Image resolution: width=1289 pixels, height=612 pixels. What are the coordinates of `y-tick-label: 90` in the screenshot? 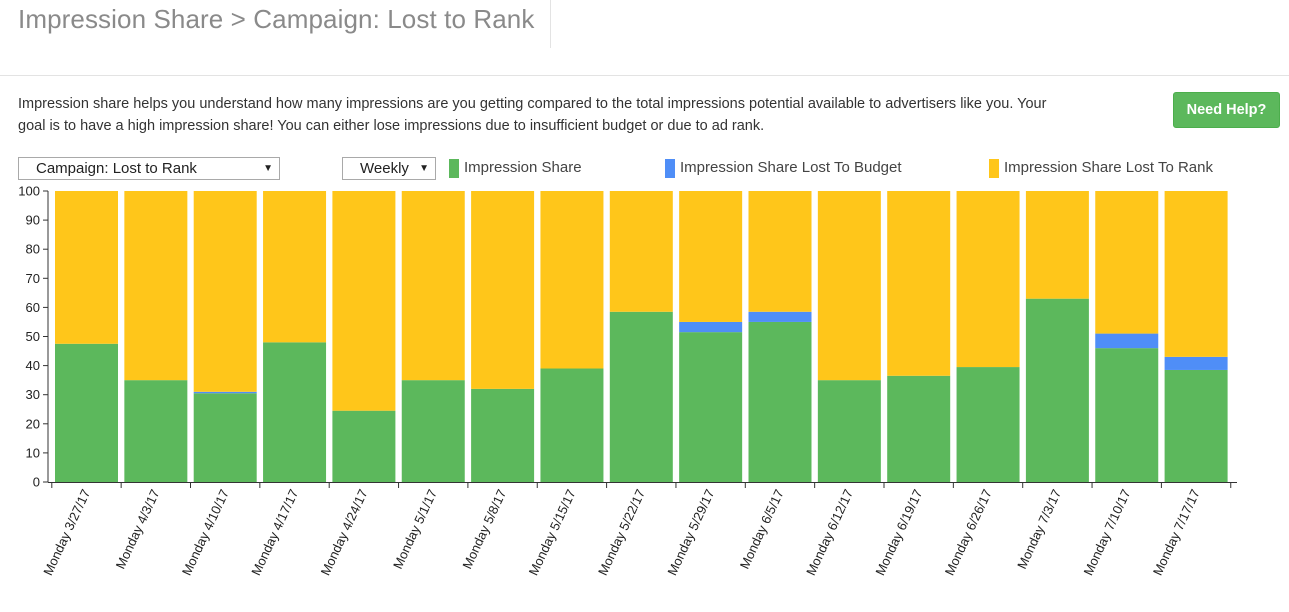 It's located at (33, 220).